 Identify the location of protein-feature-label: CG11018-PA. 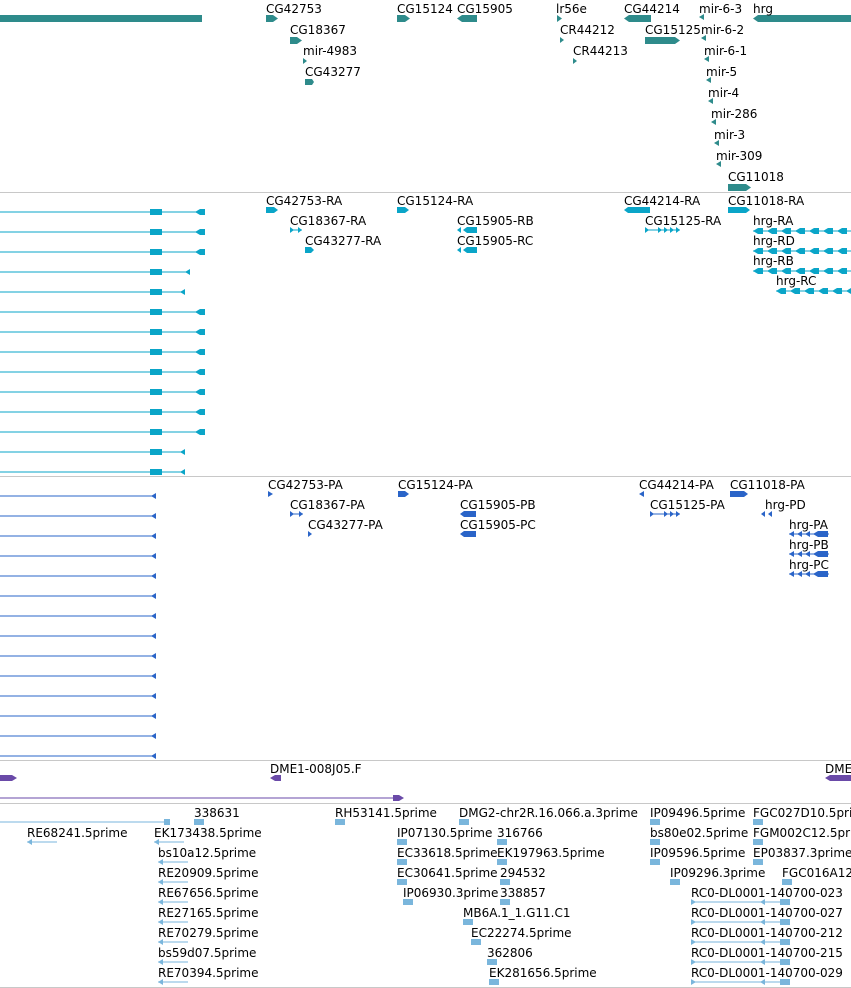
(767, 485).